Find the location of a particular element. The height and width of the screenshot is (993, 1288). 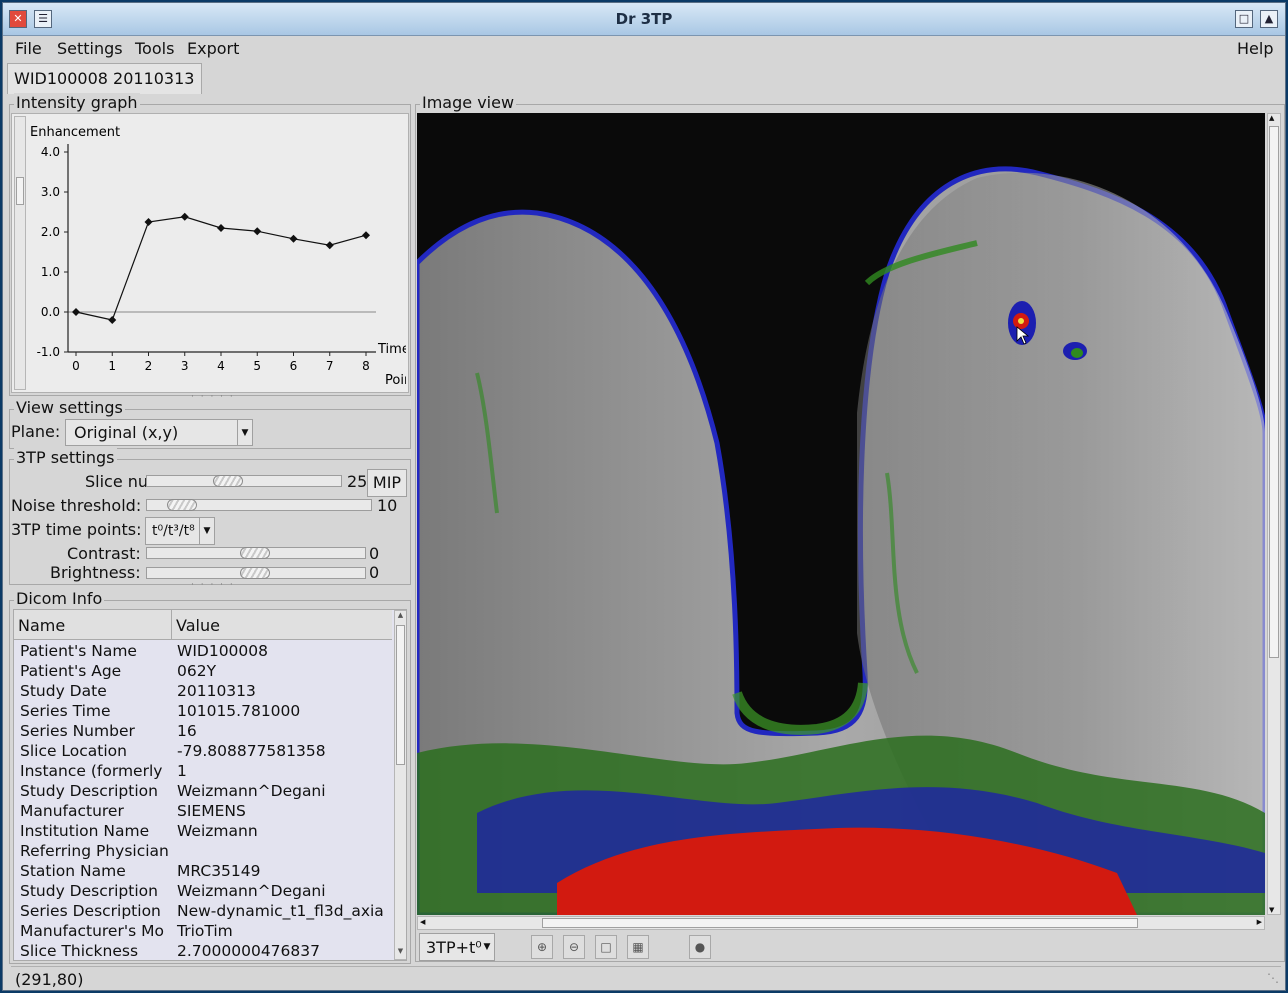

image-vscrollbar: ▲ ▼ is located at coordinates (1274, 514).